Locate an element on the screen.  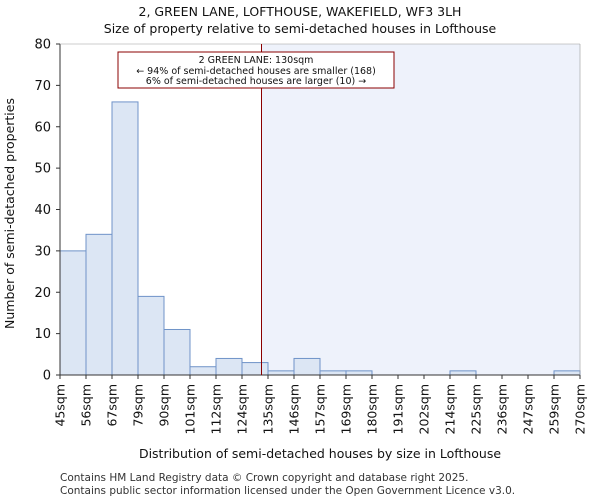
annotation-line-1: 2 GREEN LANE: 130sqm is located at coordinates (256, 60).